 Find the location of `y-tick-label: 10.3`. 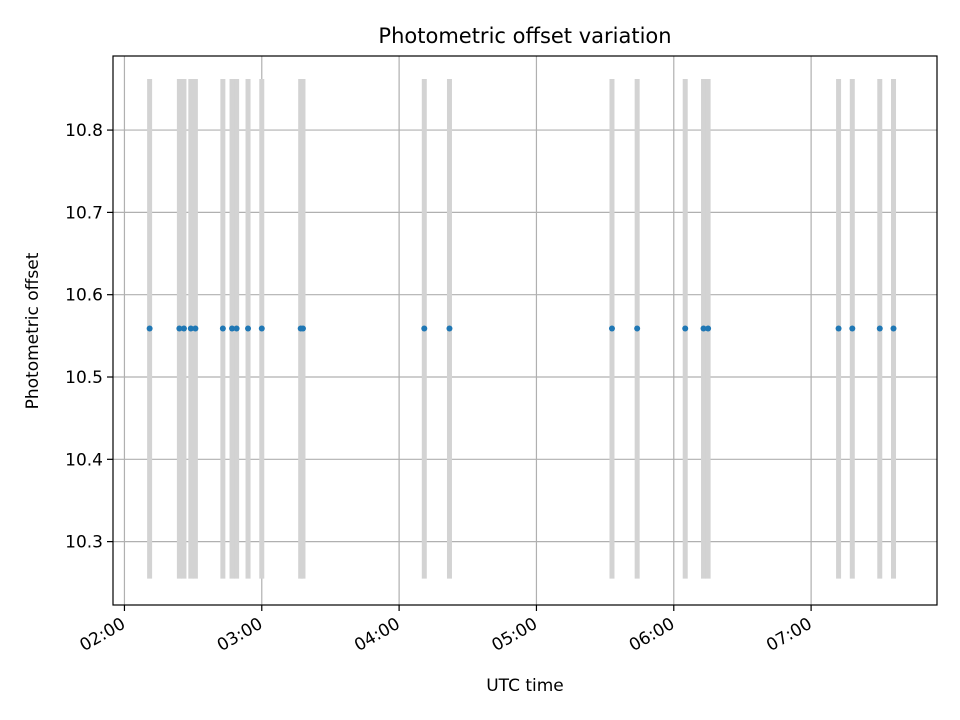

y-tick-label: 10.3 is located at coordinates (84, 543).